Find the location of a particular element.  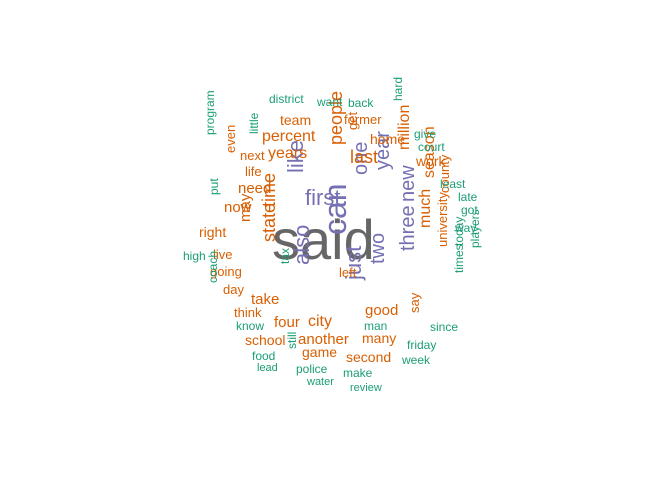

word-former: former is located at coordinates (363, 119).